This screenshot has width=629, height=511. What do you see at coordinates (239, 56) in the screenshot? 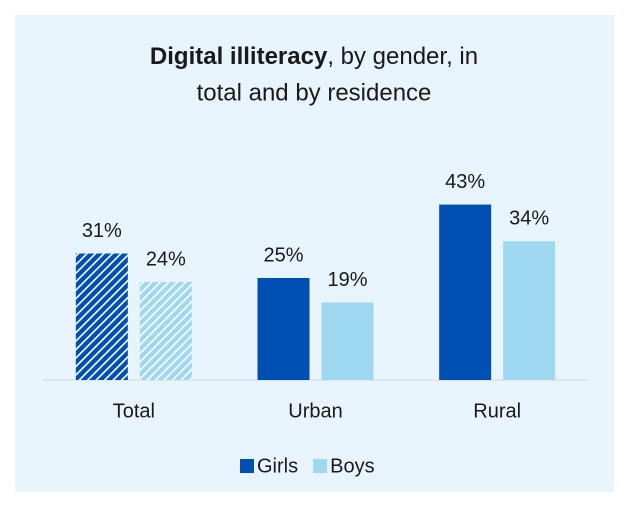
I see `title-bold: Digital illiteracy` at bounding box center [239, 56].